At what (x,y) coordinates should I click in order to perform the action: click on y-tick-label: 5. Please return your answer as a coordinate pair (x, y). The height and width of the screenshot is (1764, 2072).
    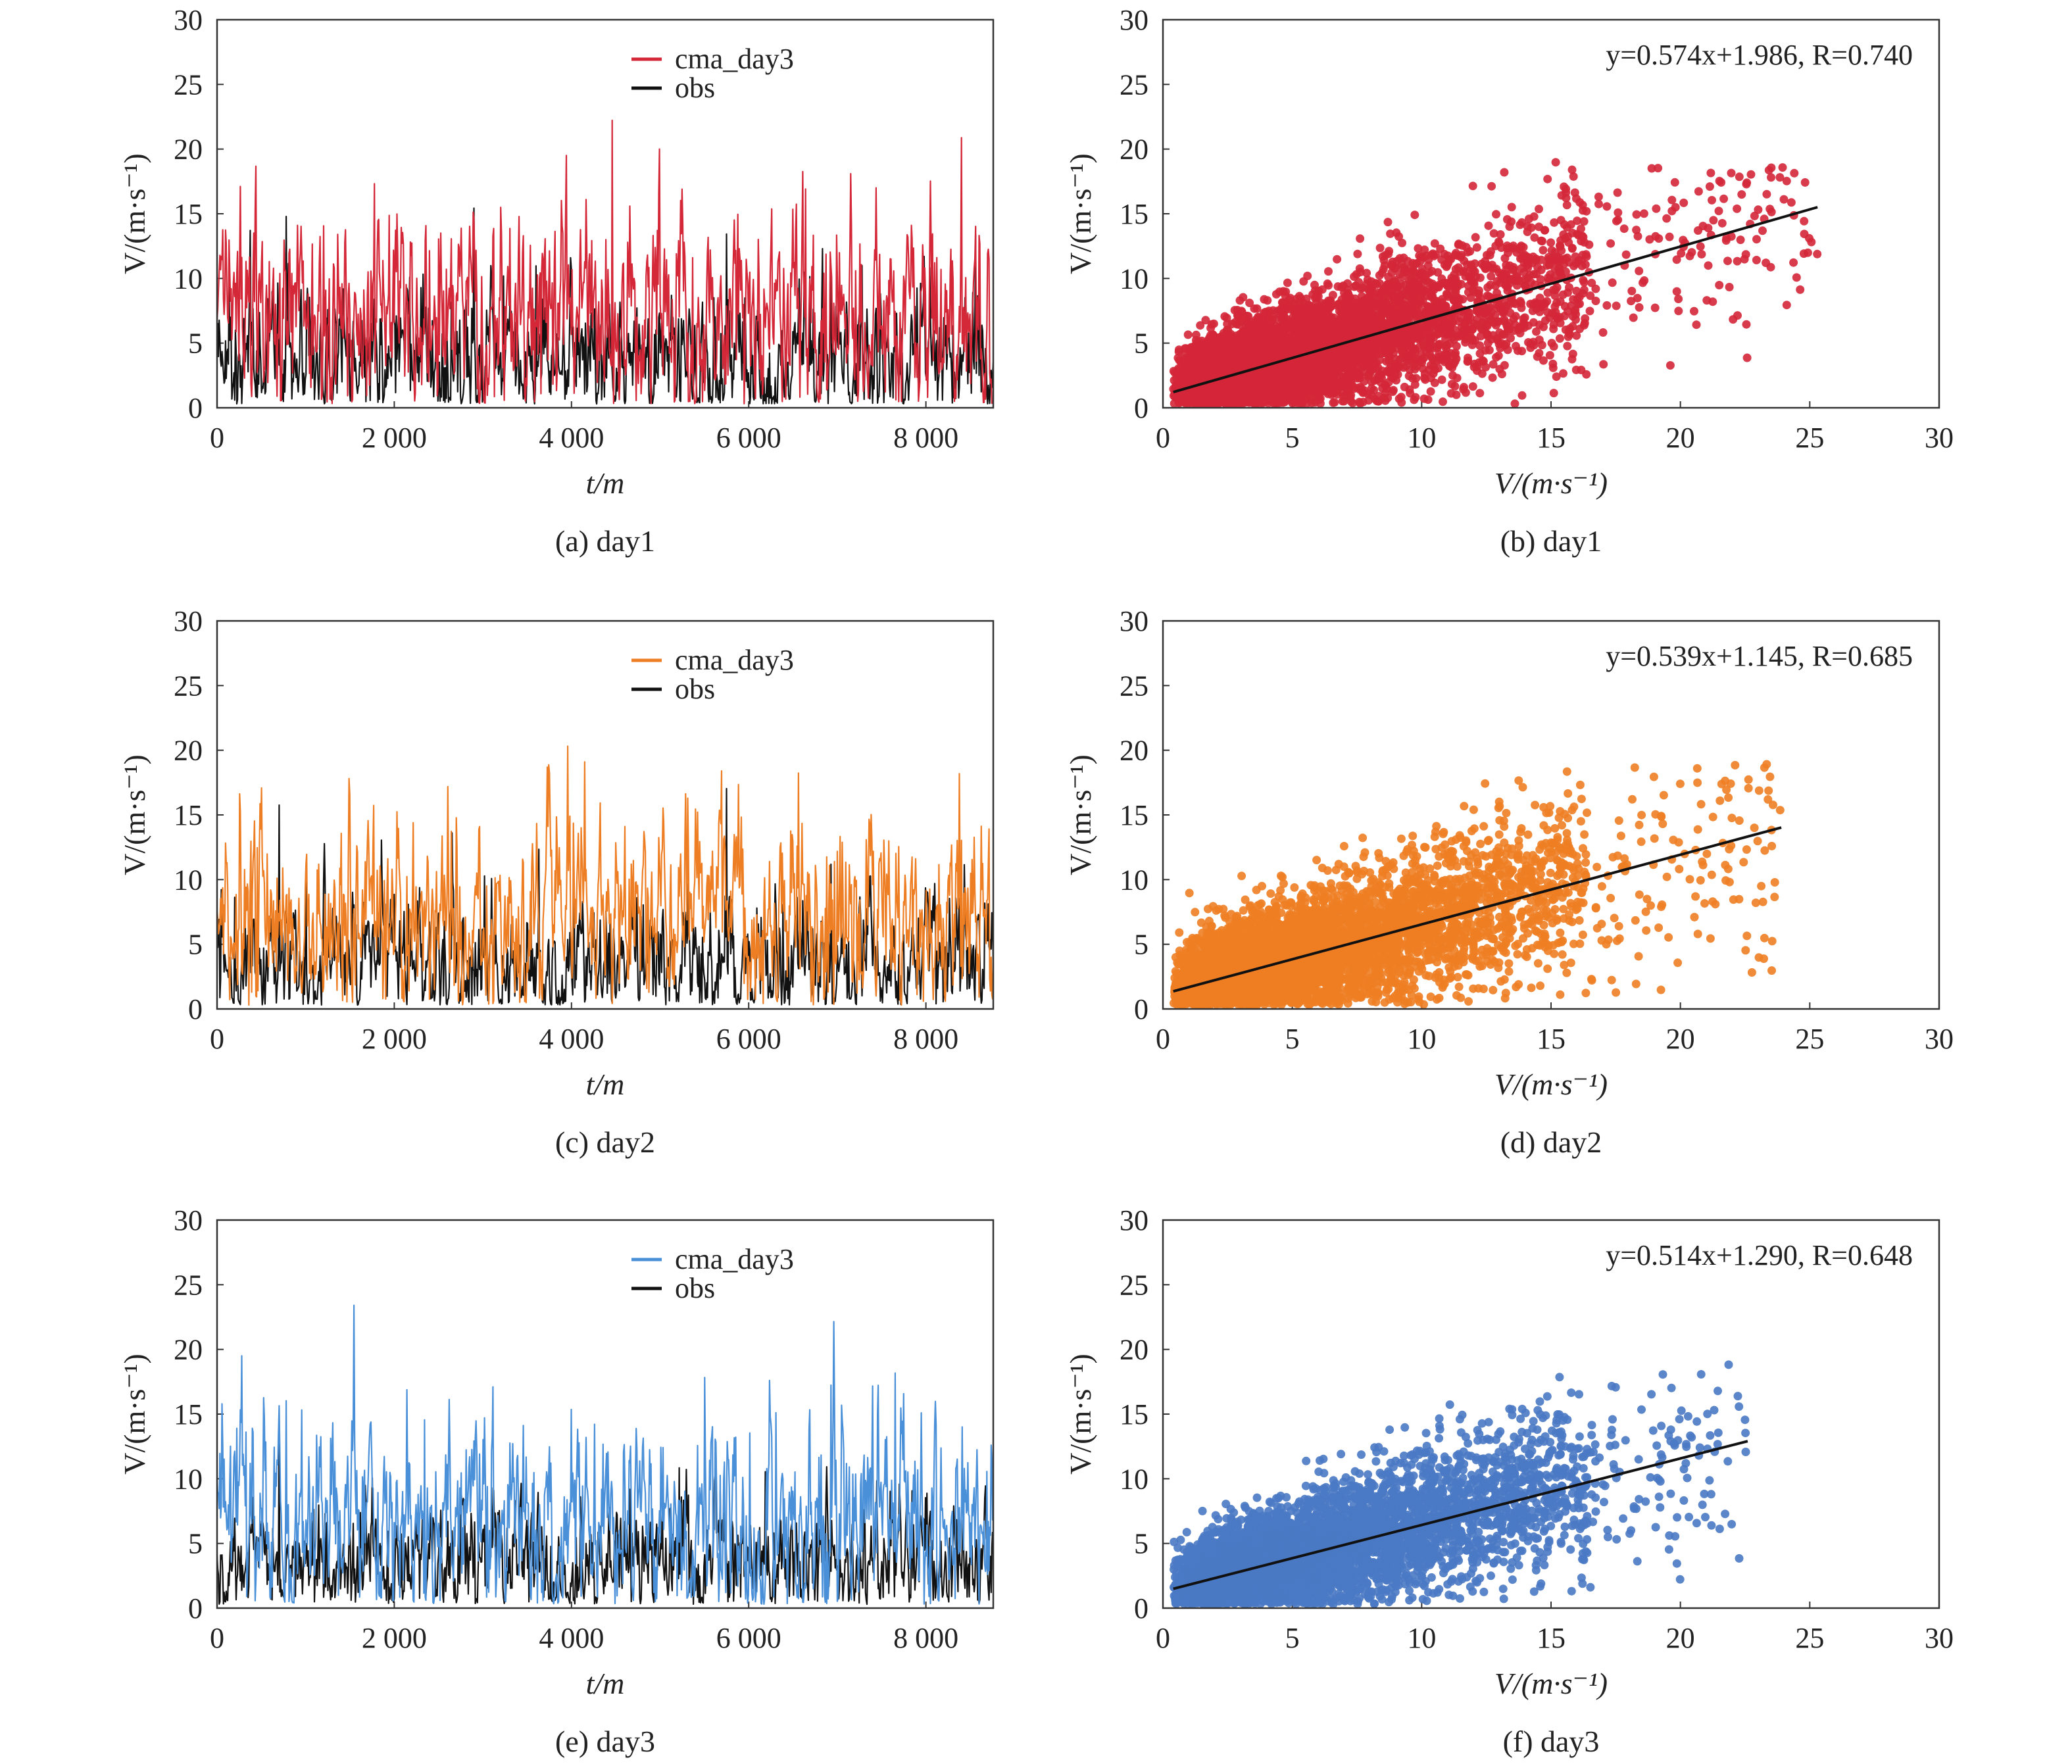
    Looking at the image, I should click on (1141, 344).